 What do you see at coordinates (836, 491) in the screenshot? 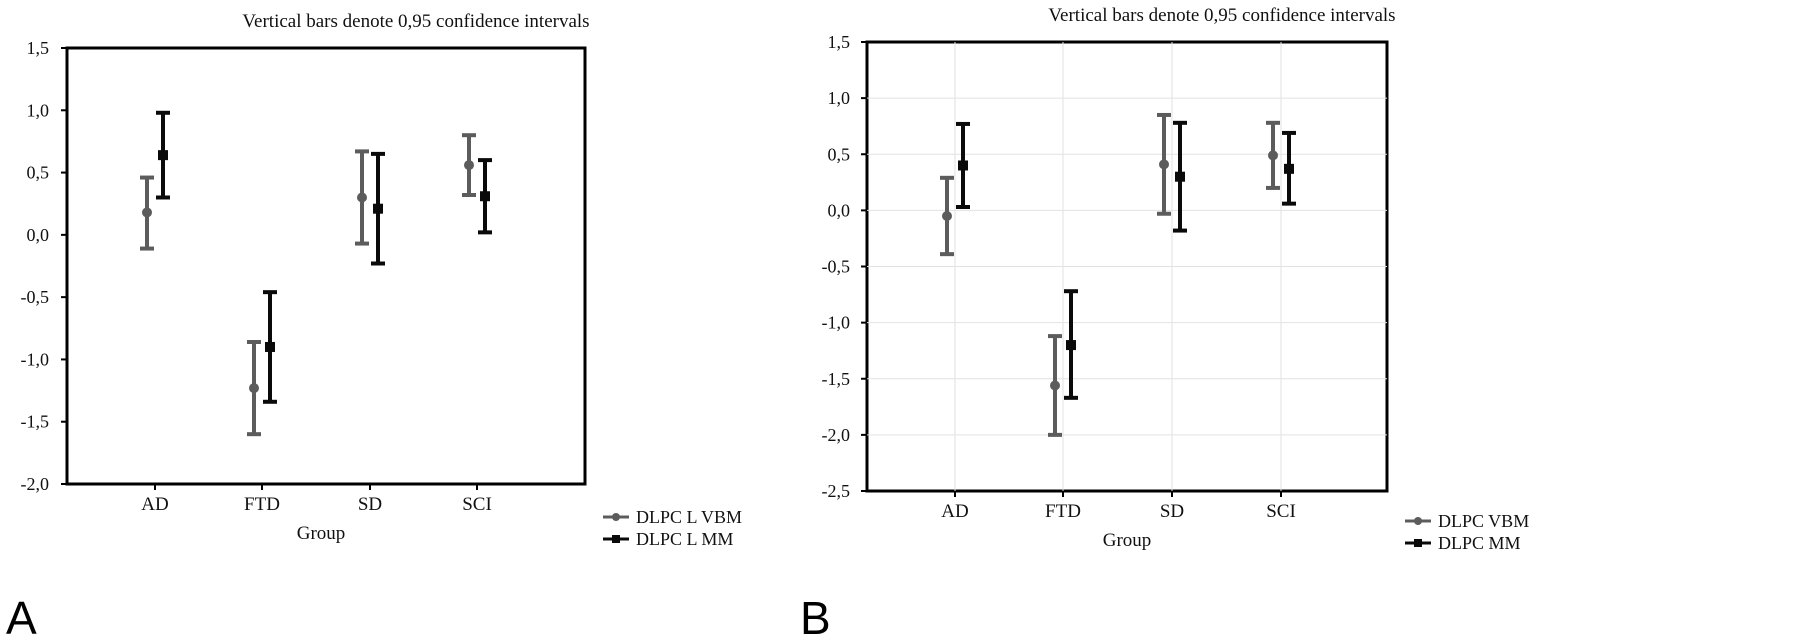
I see `y-tick-label: -2,5` at bounding box center [836, 491].